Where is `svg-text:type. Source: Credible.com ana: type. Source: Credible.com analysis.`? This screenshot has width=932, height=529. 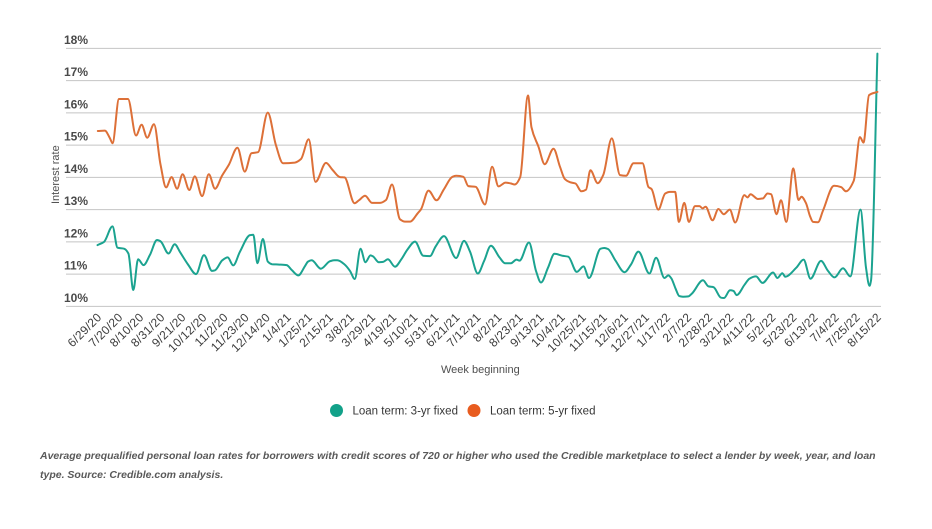 svg-text:type. Source: Credible.com ana: type. Source: Credible.com analysis. is located at coordinates (131, 475).